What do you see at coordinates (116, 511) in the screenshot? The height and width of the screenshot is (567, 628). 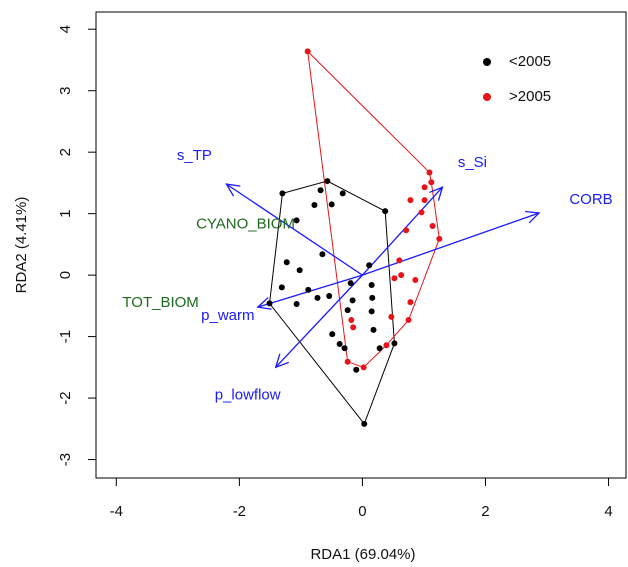 I see `x-tick-label: -4` at bounding box center [116, 511].